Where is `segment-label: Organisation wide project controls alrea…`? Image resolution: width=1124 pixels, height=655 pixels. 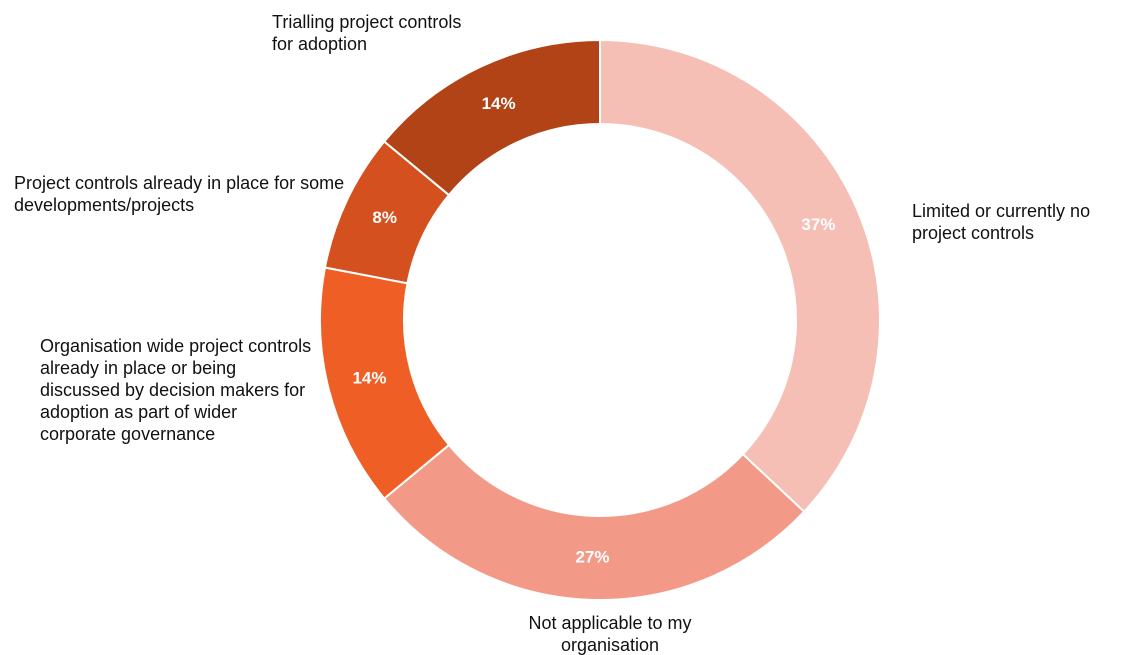 segment-label: Organisation wide project controls alrea… is located at coordinates (176, 390).